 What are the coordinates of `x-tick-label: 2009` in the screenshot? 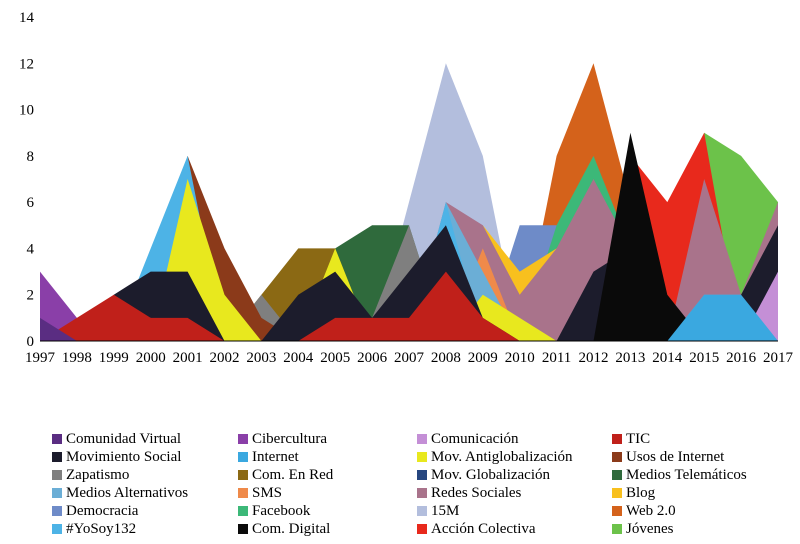 It's located at (483, 358).